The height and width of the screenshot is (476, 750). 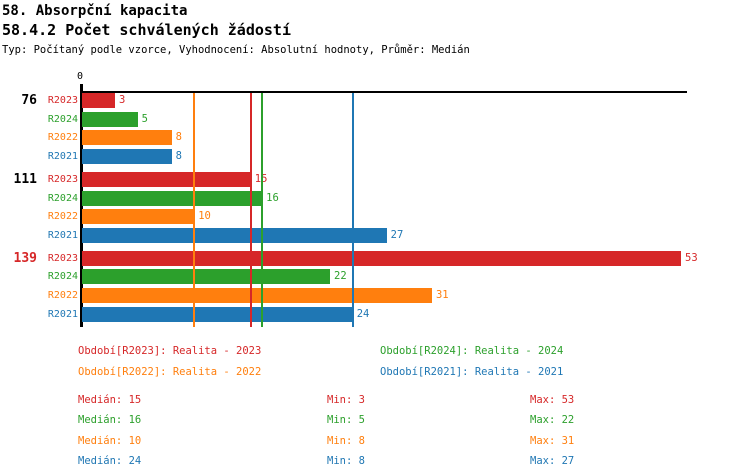 What do you see at coordinates (95, 11) in the screenshot?
I see `page-title: 58. Absorpční kapacita` at bounding box center [95, 11].